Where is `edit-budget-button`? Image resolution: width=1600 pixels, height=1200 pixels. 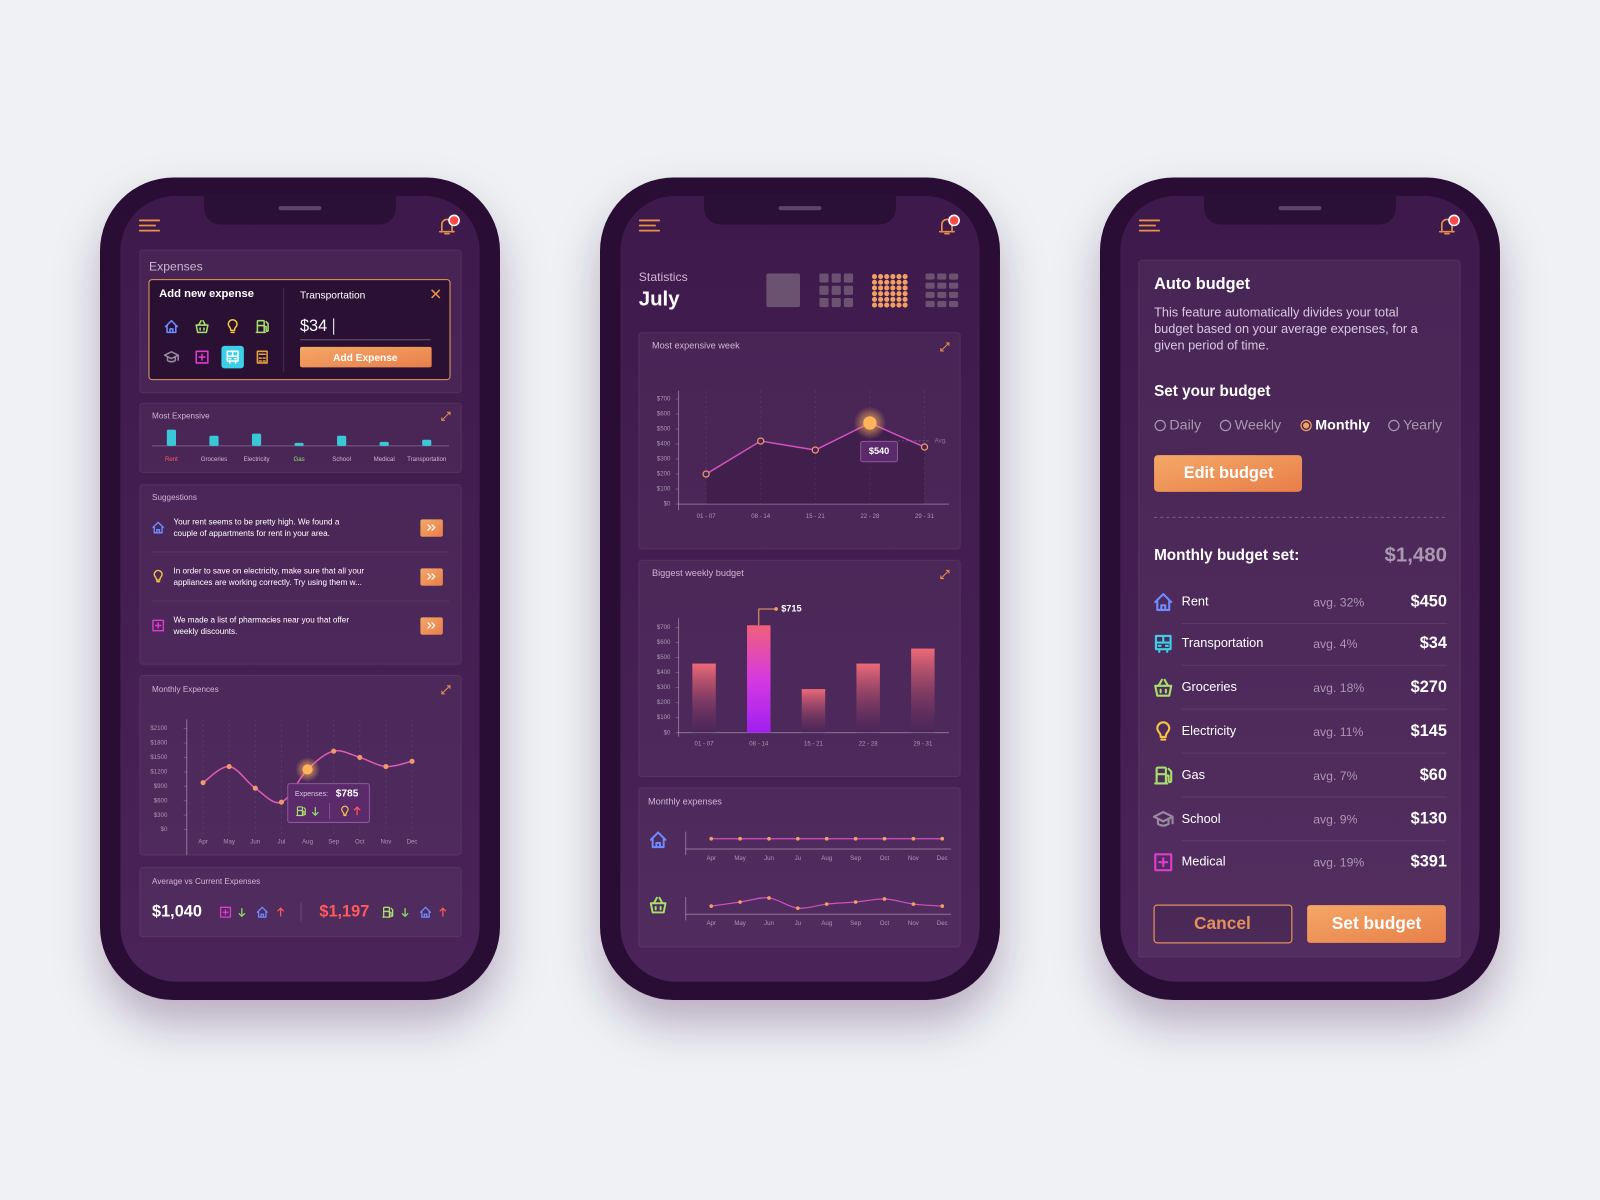
edit-budget-button is located at coordinates (1228, 473).